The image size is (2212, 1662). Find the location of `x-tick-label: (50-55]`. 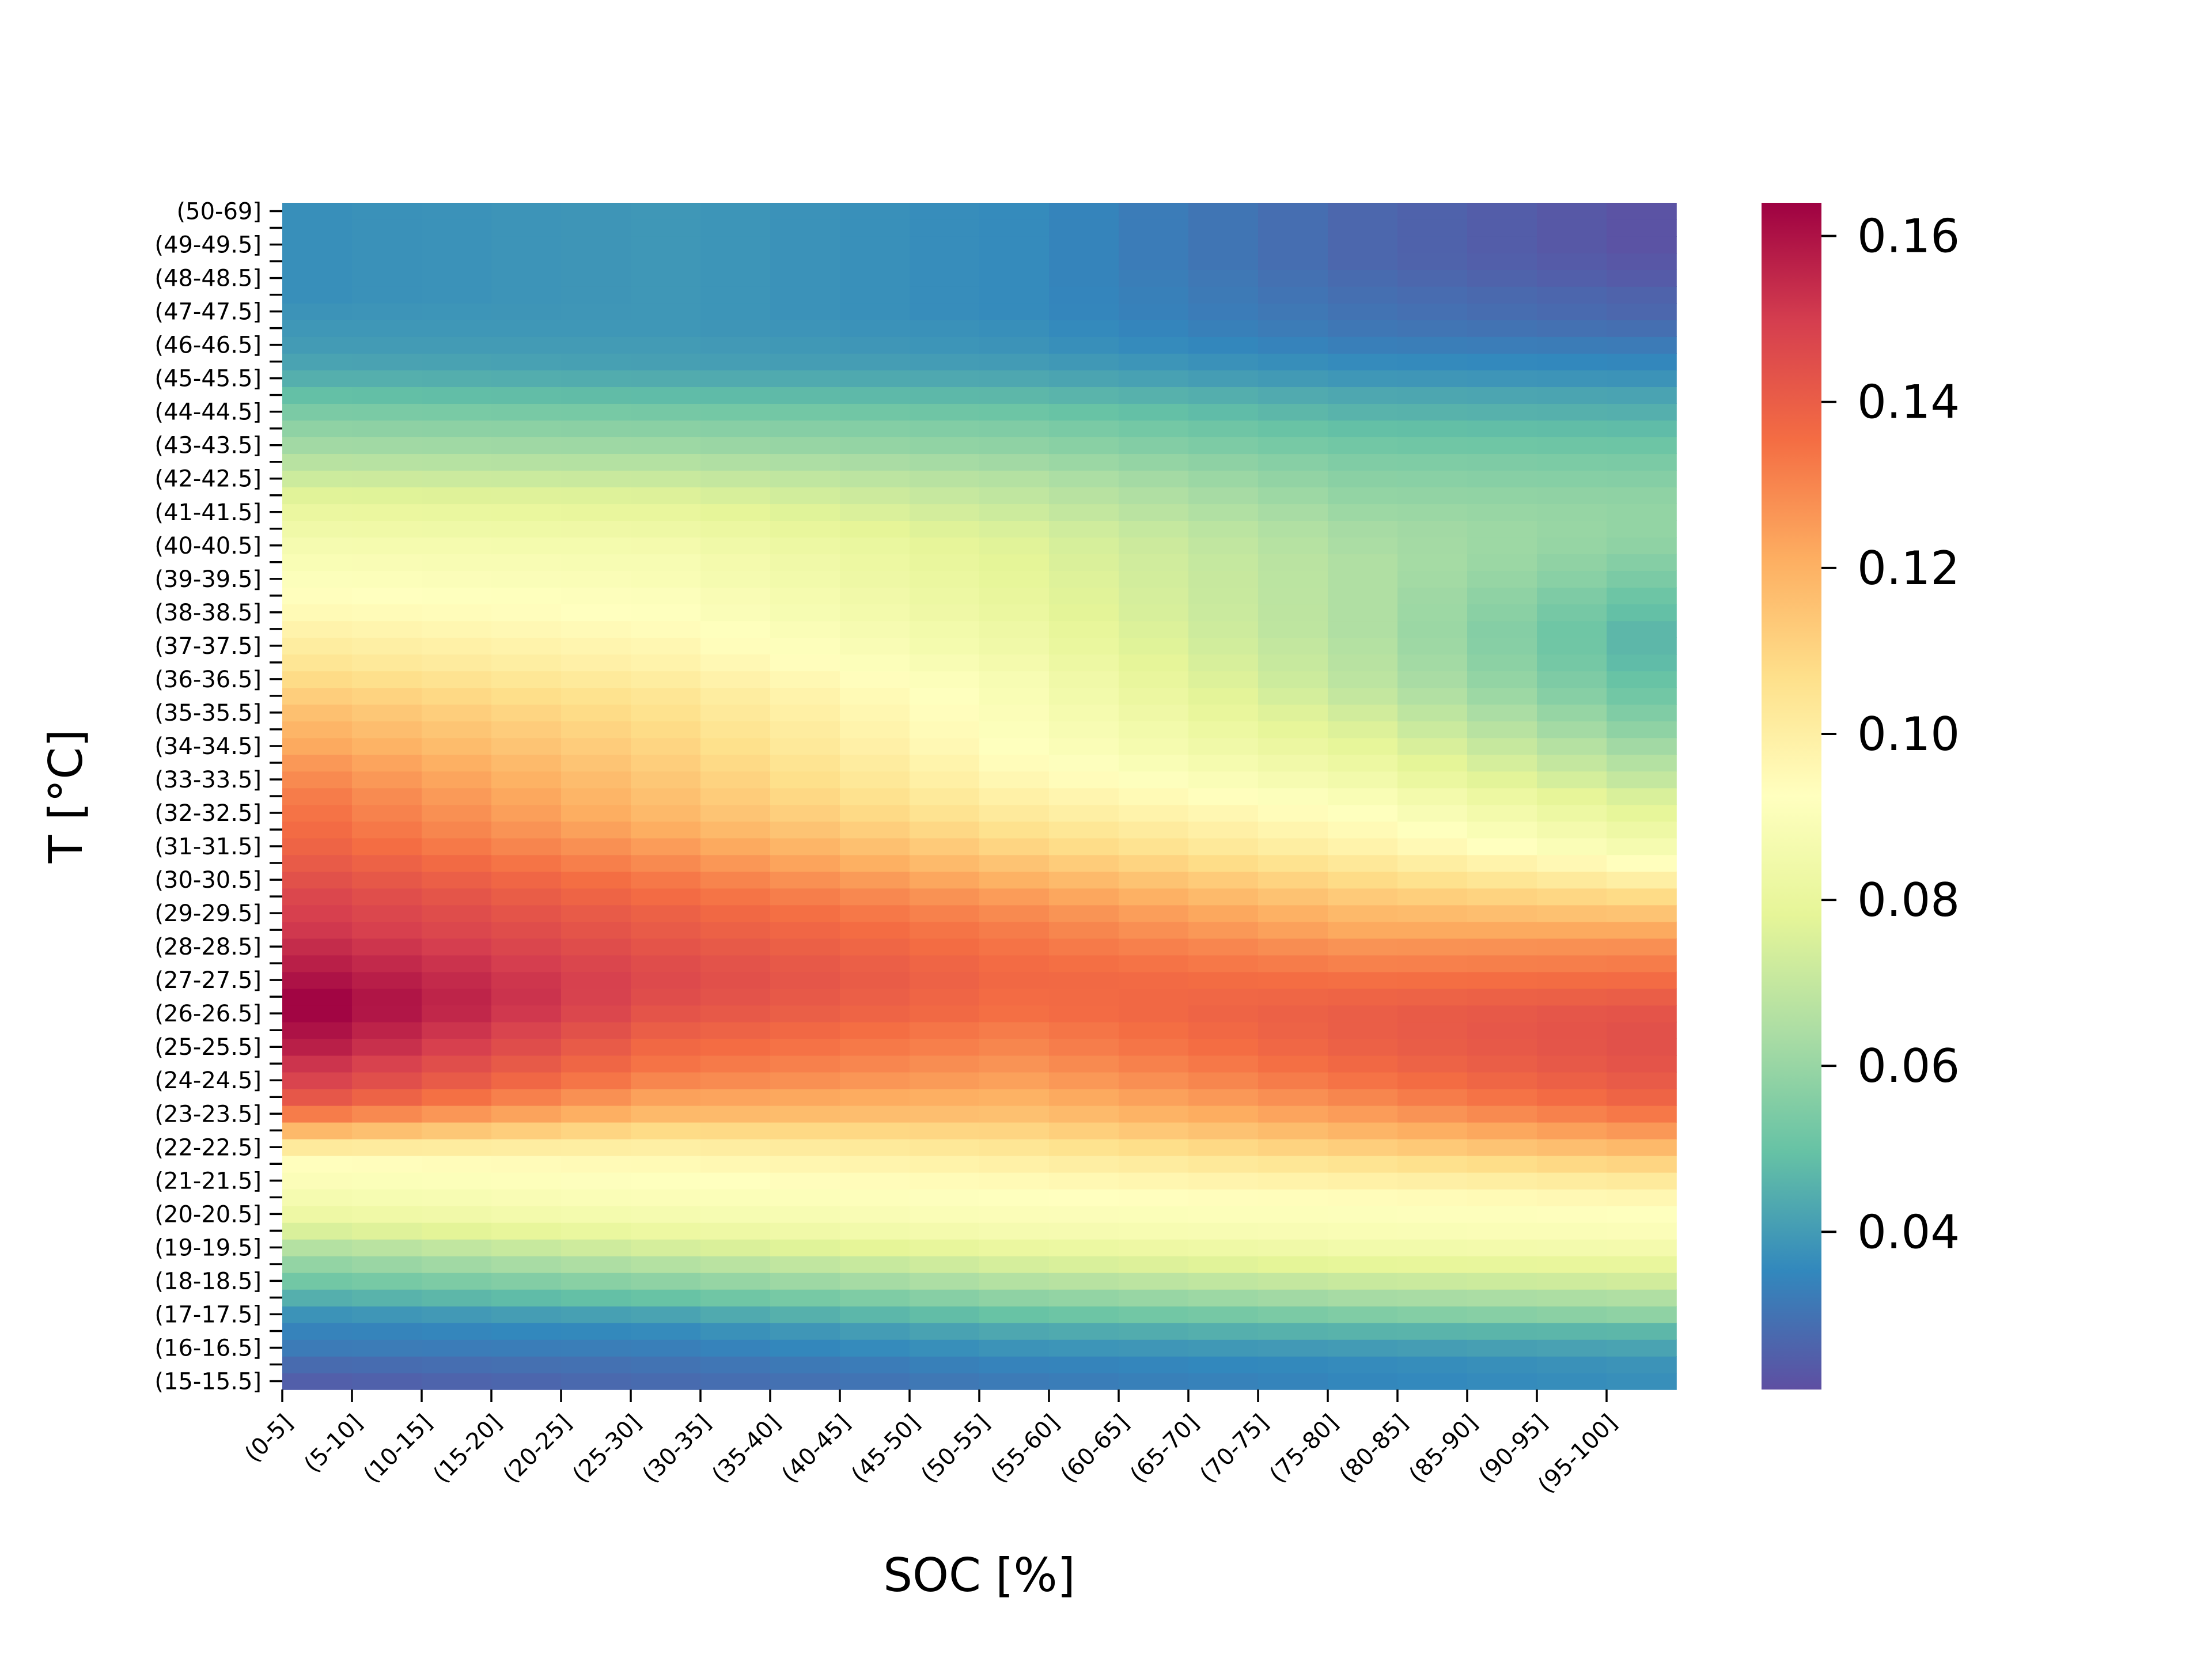

x-tick-label: (50-55] is located at coordinates (955, 1449).